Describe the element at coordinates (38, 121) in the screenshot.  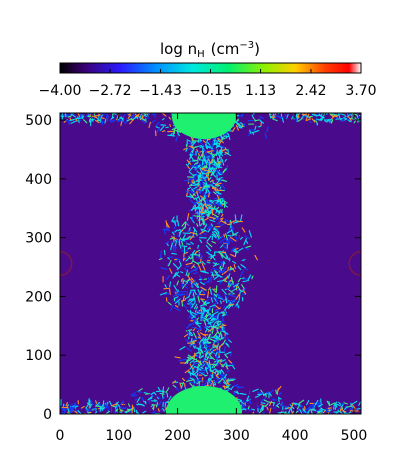
I see `y-tick-label: 500` at that location.